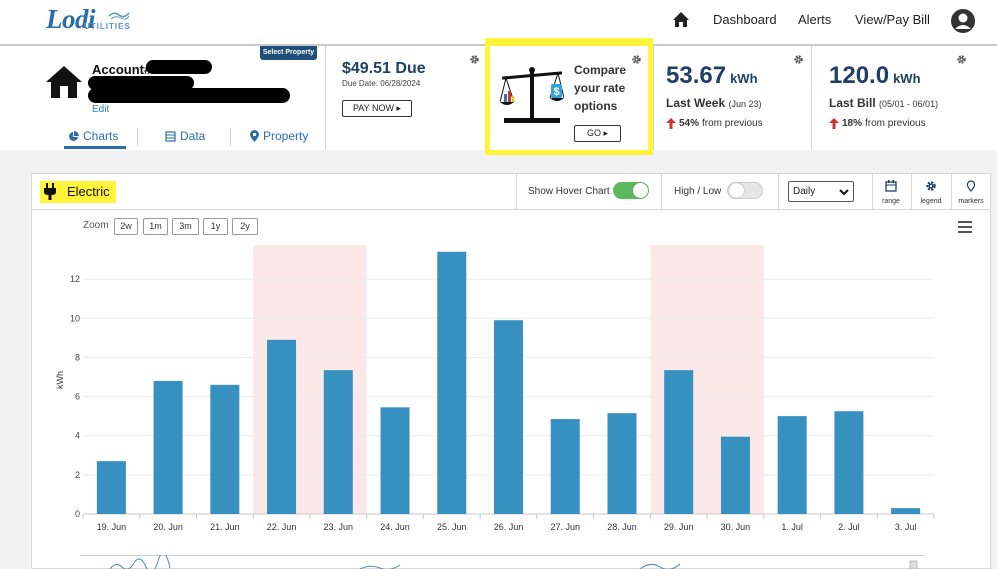  Describe the element at coordinates (804, 191) in the screenshot. I see `period-select-value: Daily` at that location.